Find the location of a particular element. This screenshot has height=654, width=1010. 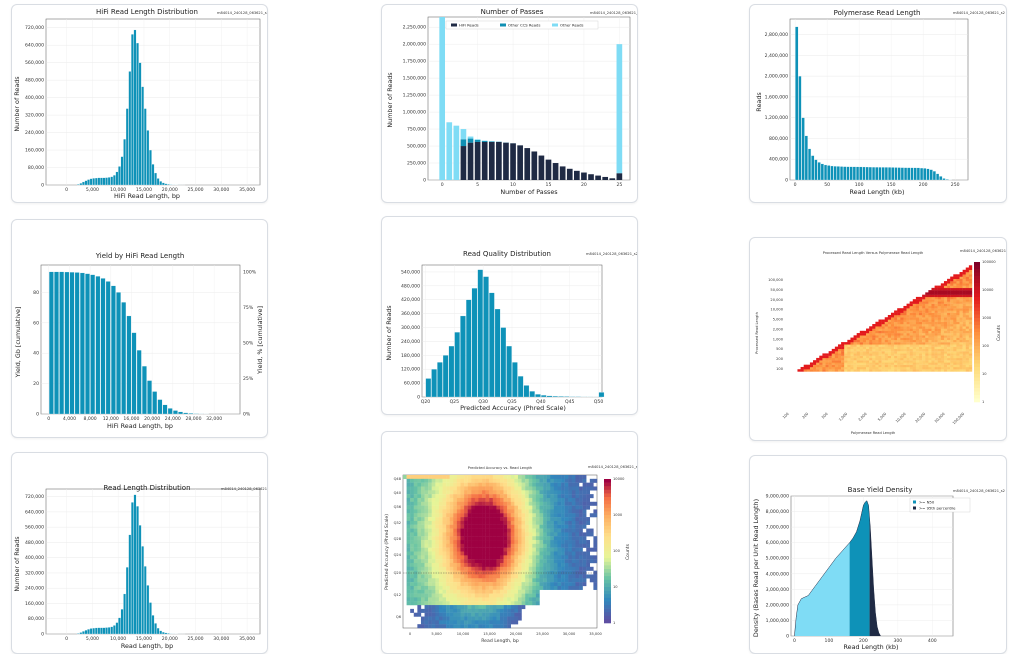

passes-run-id: m84014_240128_063621_s2 is located at coordinates (613, 13).